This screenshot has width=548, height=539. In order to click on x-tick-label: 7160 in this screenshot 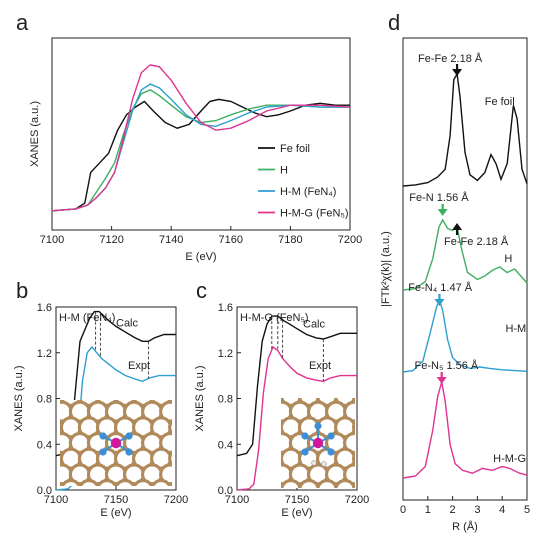, I will do `click(231, 240)`.